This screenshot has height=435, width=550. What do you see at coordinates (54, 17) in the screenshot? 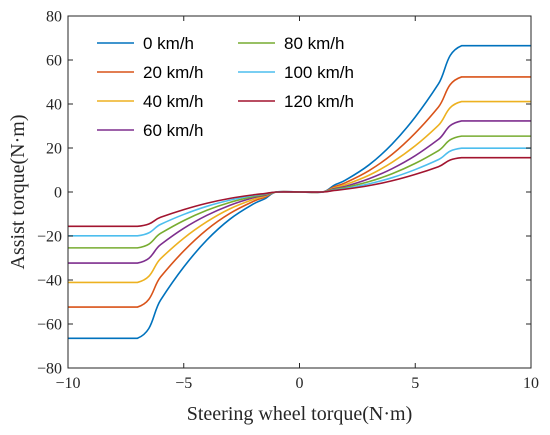
I see `y-tick-label: 80` at bounding box center [54, 17].